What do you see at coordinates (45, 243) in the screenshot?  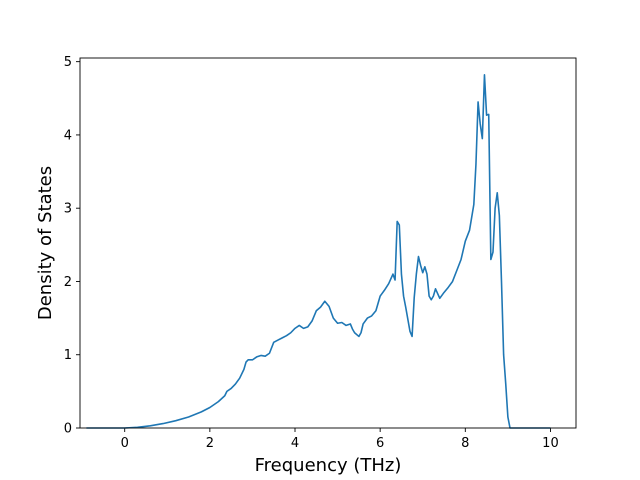 I see `y-axis-label: Density of States` at bounding box center [45, 243].